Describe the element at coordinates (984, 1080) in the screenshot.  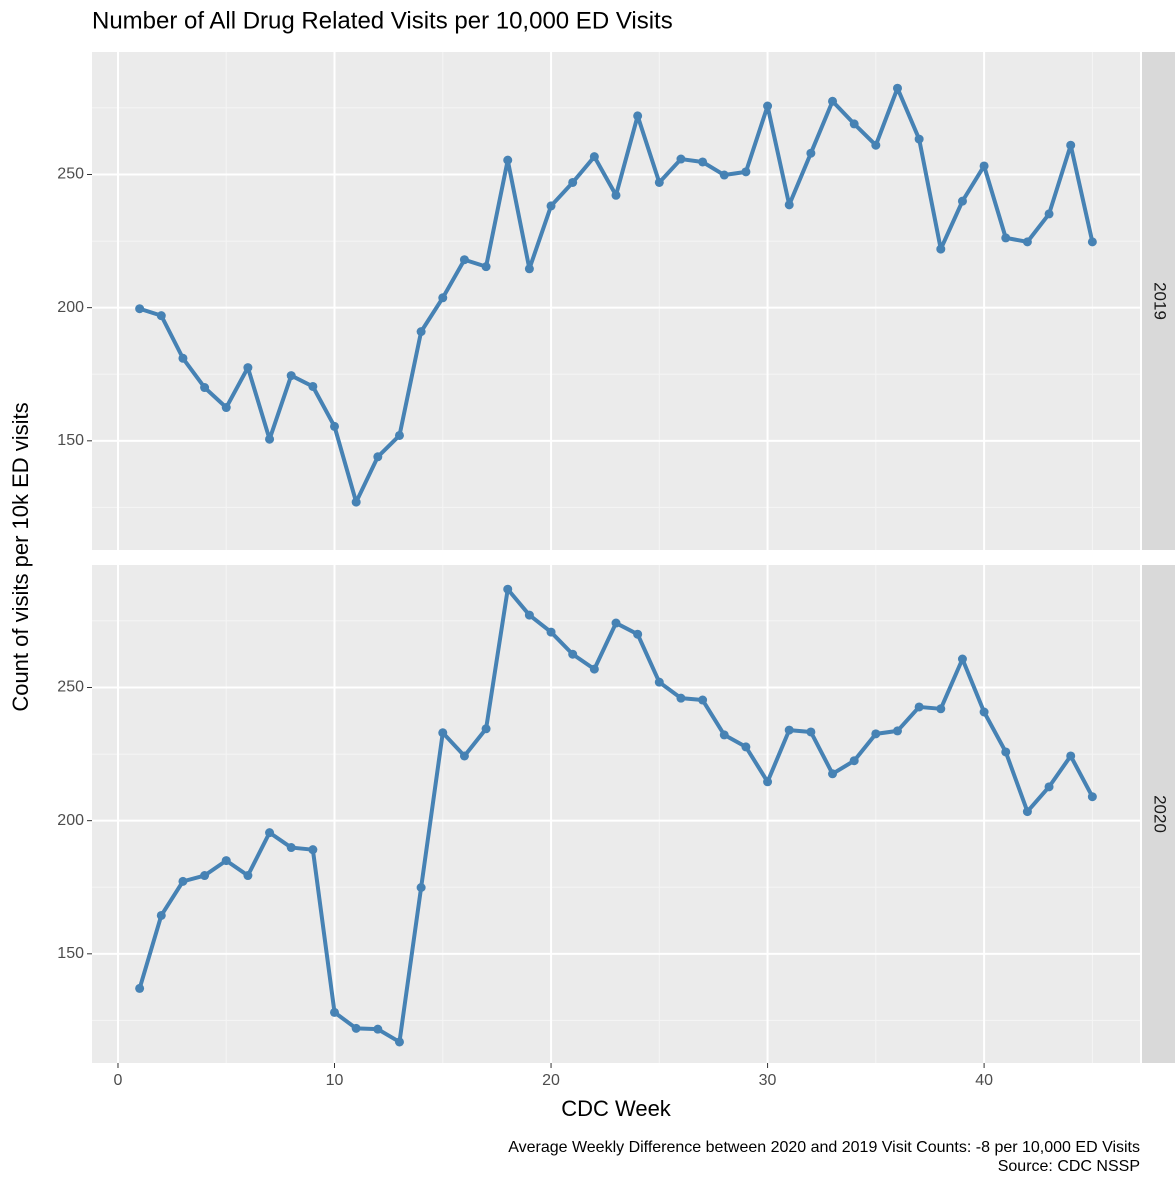
I see `x-tick-label: 40` at that location.